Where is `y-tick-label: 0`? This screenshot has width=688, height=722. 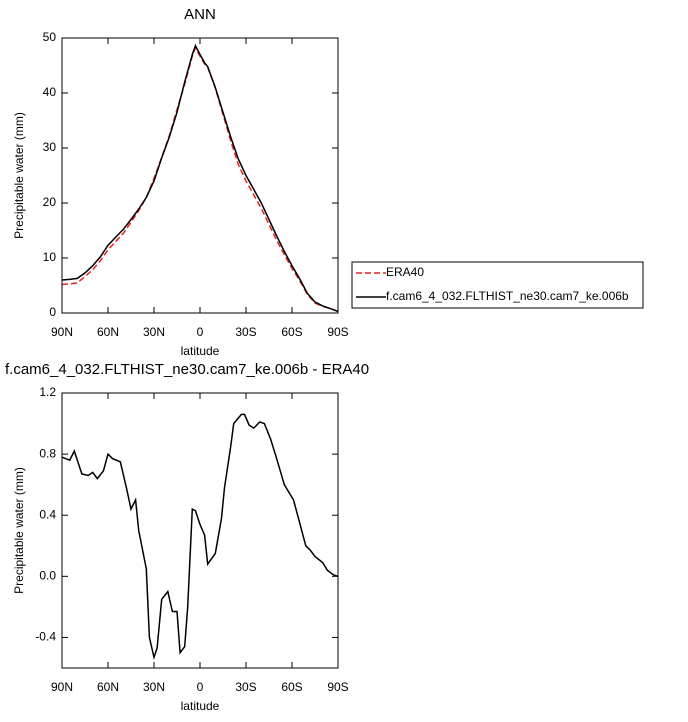 y-tick-label: 0 is located at coordinates (52, 312).